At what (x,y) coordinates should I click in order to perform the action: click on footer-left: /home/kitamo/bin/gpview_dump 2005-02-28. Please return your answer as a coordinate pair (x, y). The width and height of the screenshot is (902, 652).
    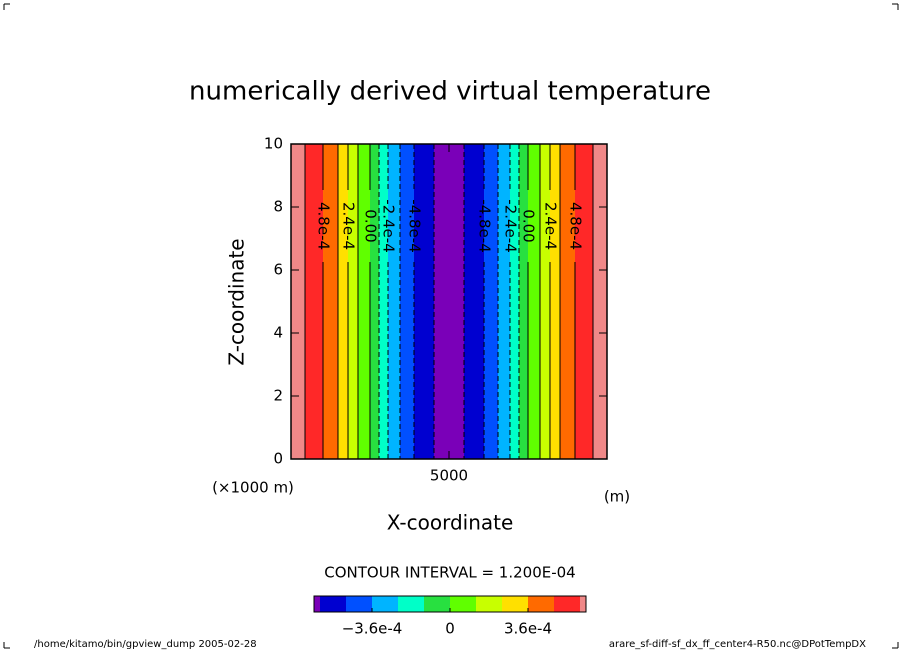
    Looking at the image, I should click on (145, 644).